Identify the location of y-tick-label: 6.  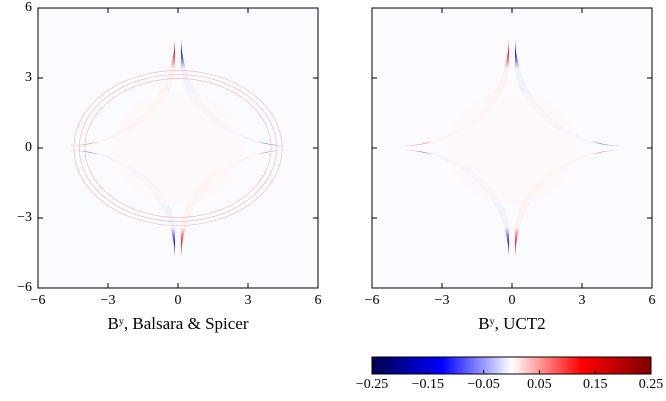
(28, 7).